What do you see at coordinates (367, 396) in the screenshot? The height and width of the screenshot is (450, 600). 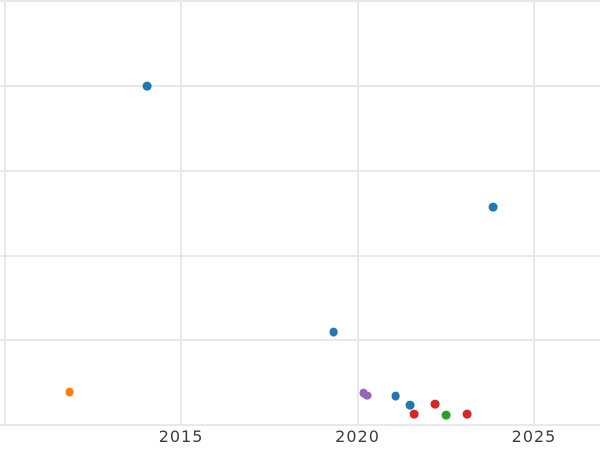 I see `scatter-point-purple` at bounding box center [367, 396].